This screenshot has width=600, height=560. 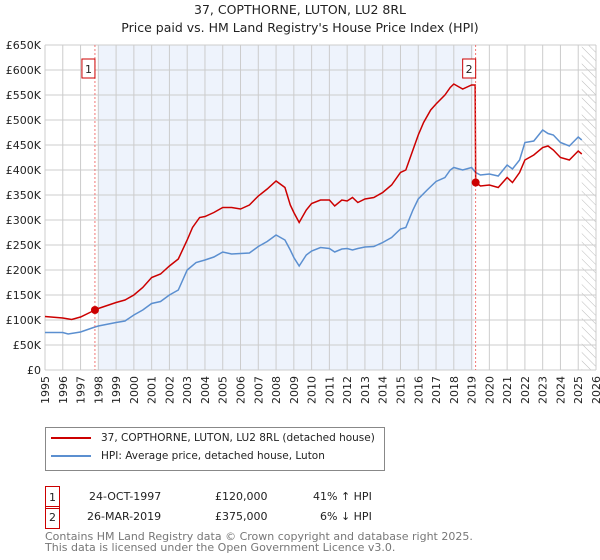 What do you see at coordinates (346, 516) in the screenshot?
I see `sale-hpi-diff: 6% ↓ HPI` at bounding box center [346, 516].